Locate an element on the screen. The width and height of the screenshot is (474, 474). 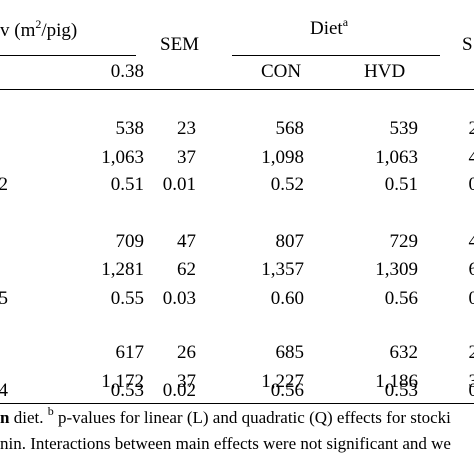
cell-con: 685 is located at coordinates (290, 352).